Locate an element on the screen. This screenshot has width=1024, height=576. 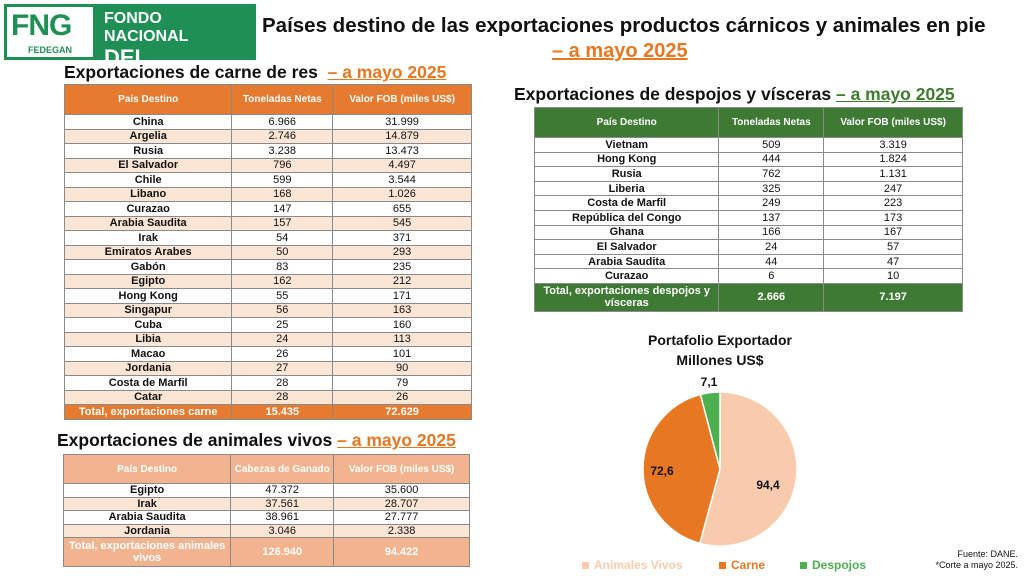
country-cell: República del Congo is located at coordinates (626, 217).